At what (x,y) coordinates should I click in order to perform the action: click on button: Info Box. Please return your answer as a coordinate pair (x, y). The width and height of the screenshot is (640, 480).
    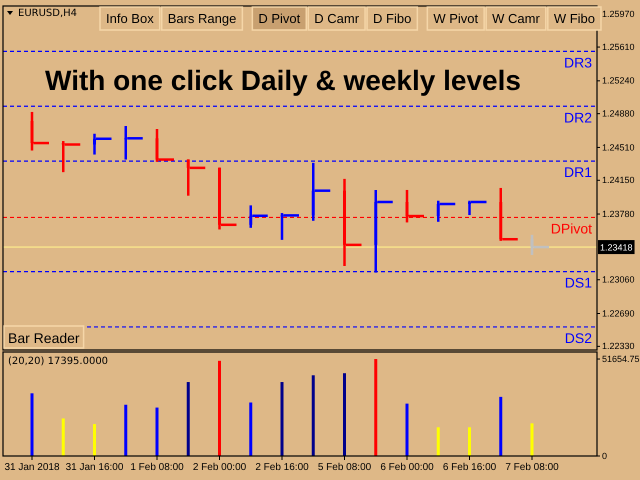
    Looking at the image, I should click on (129, 18).